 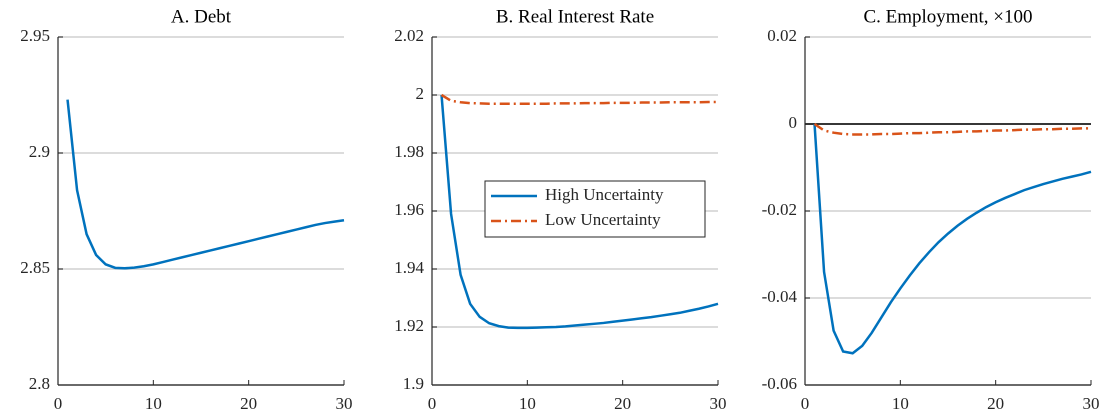 I want to click on y-tick-label: 0, so click(x=793, y=122).